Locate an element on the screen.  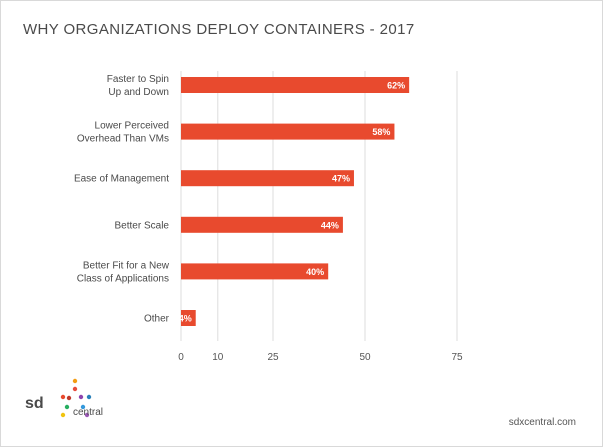
bar-value-label-4: 40% is located at coordinates (315, 272).